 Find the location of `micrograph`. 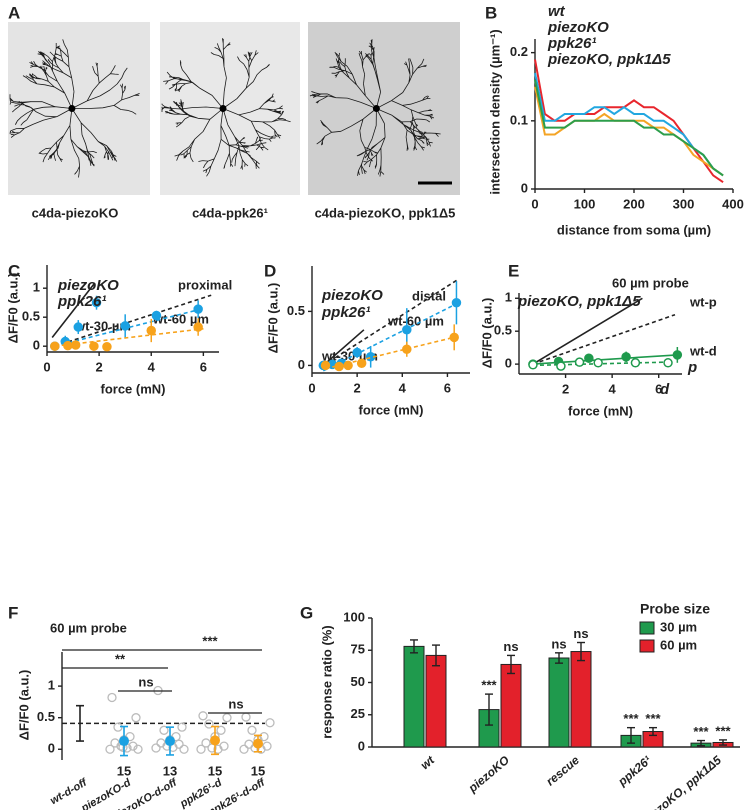

micrograph is located at coordinates (384, 108).